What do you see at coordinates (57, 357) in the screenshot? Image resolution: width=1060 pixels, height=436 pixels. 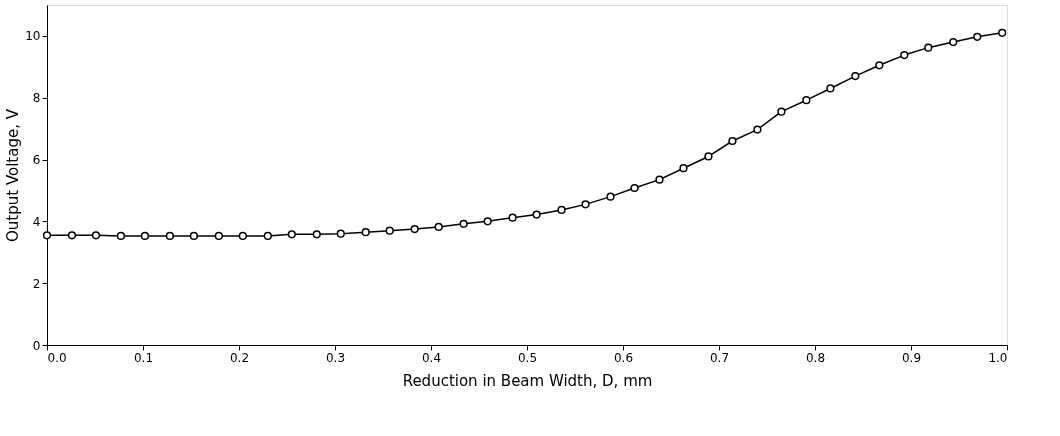 I see `x-tick-label: 0.0` at bounding box center [57, 357].